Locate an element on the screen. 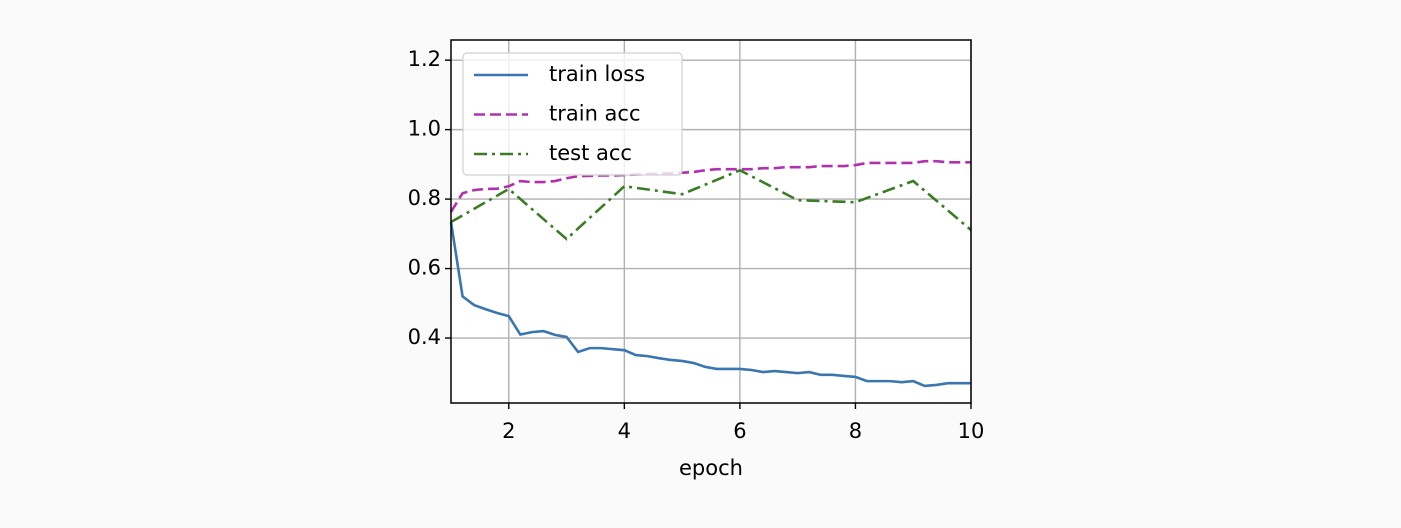 The height and width of the screenshot is (528, 1401). y-tick-label: 1.0 is located at coordinates (424, 129).